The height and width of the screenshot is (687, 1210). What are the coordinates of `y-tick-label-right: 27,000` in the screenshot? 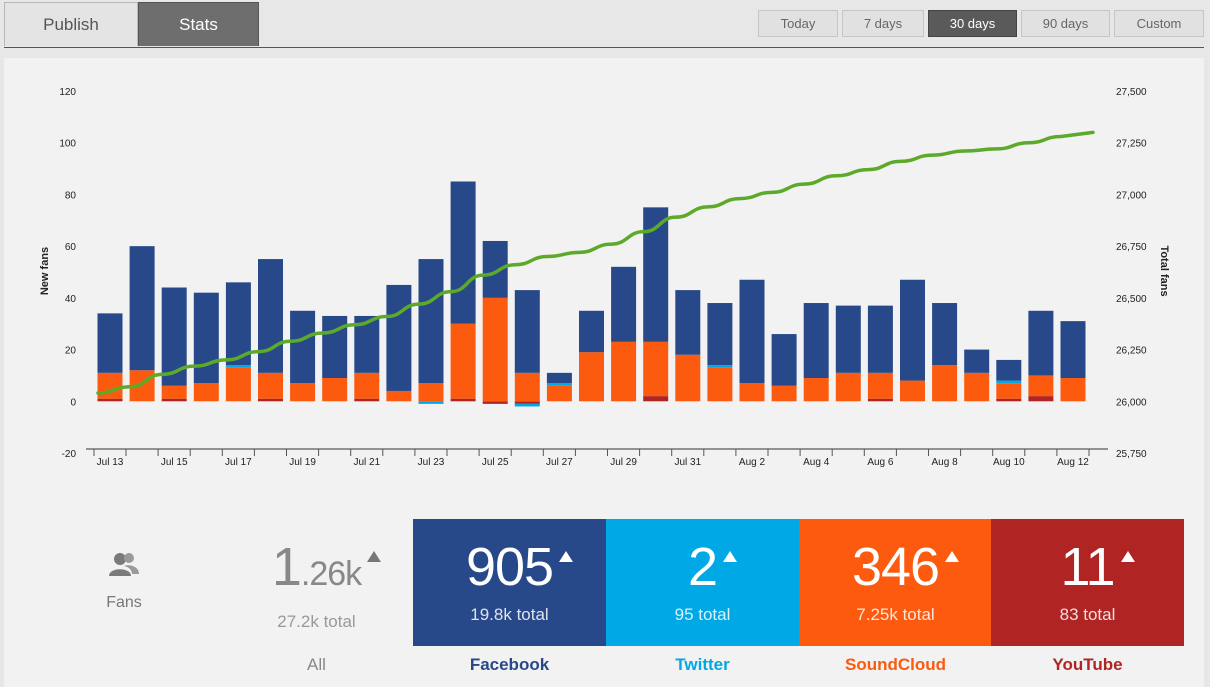 It's located at (1131, 195).